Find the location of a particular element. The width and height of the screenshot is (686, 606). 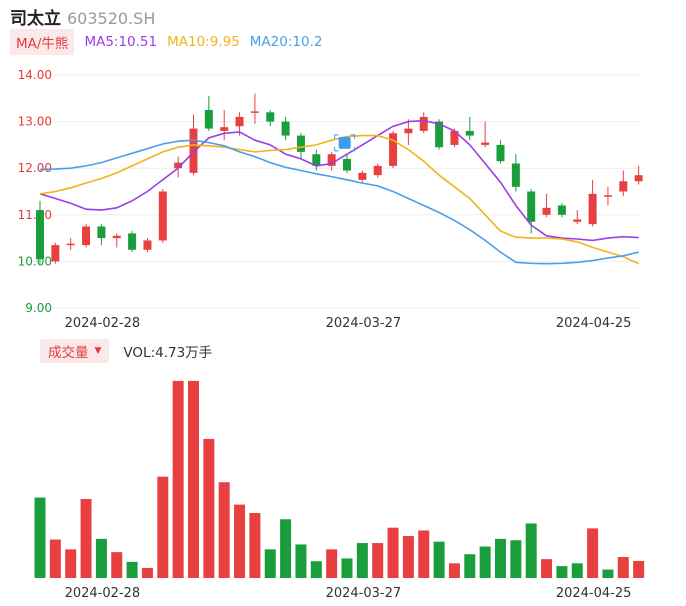

ma20-label: MA20:10.2 is located at coordinates (286, 42).